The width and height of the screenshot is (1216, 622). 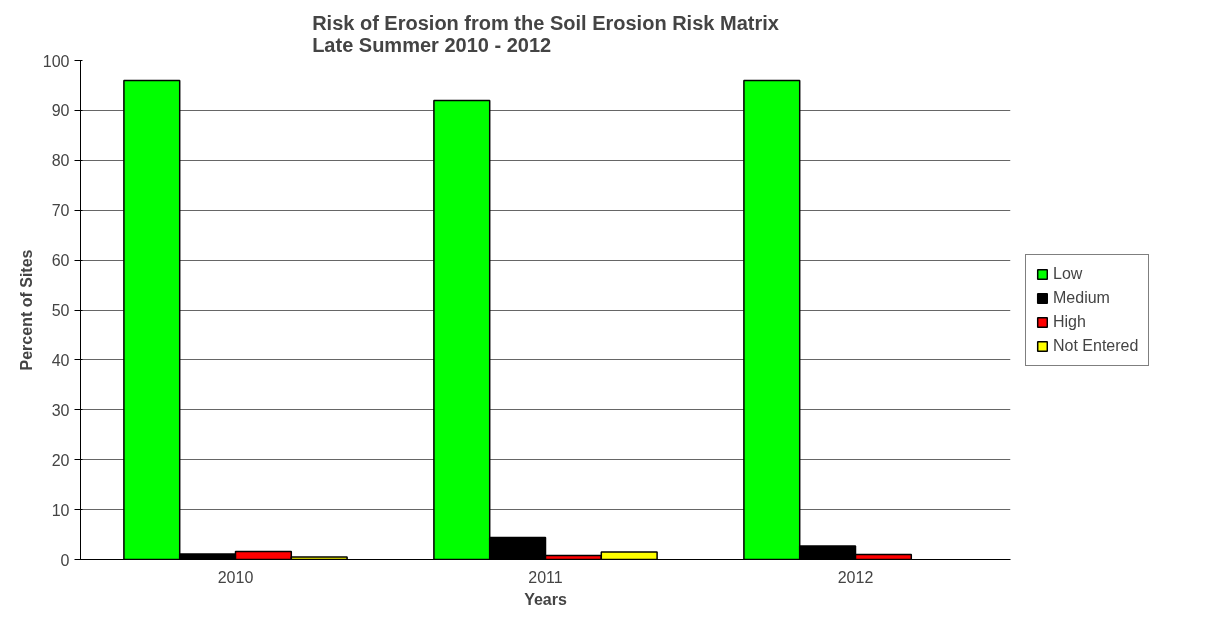 I want to click on y-tick-label: 60, so click(x=60, y=261).